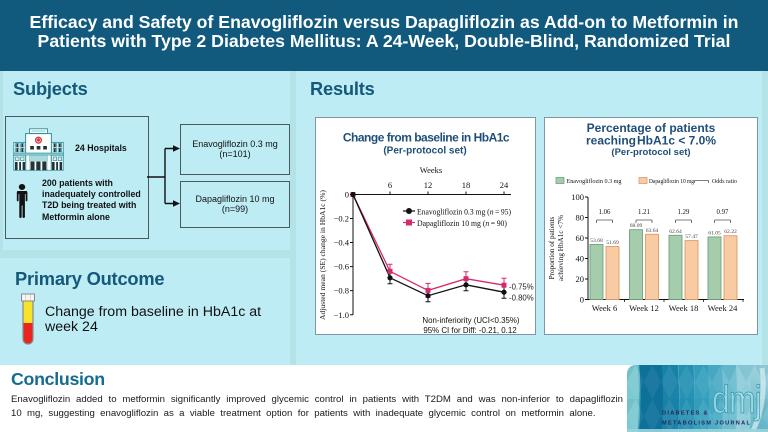 The width and height of the screenshot is (768, 432). Describe the element at coordinates (428, 185) in the screenshot. I see `svg-text: 12` at that location.